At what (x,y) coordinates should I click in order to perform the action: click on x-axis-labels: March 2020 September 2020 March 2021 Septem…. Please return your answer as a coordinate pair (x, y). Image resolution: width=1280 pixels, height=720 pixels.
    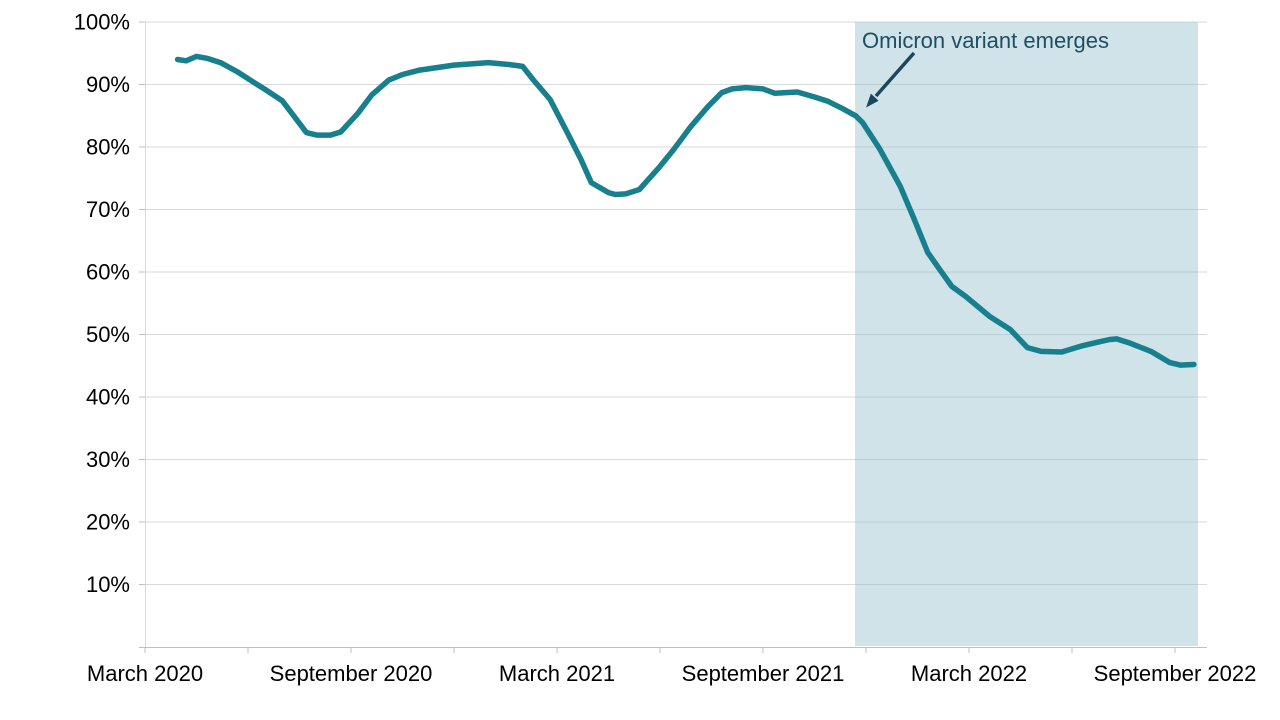
    Looking at the image, I should click on (671, 673).